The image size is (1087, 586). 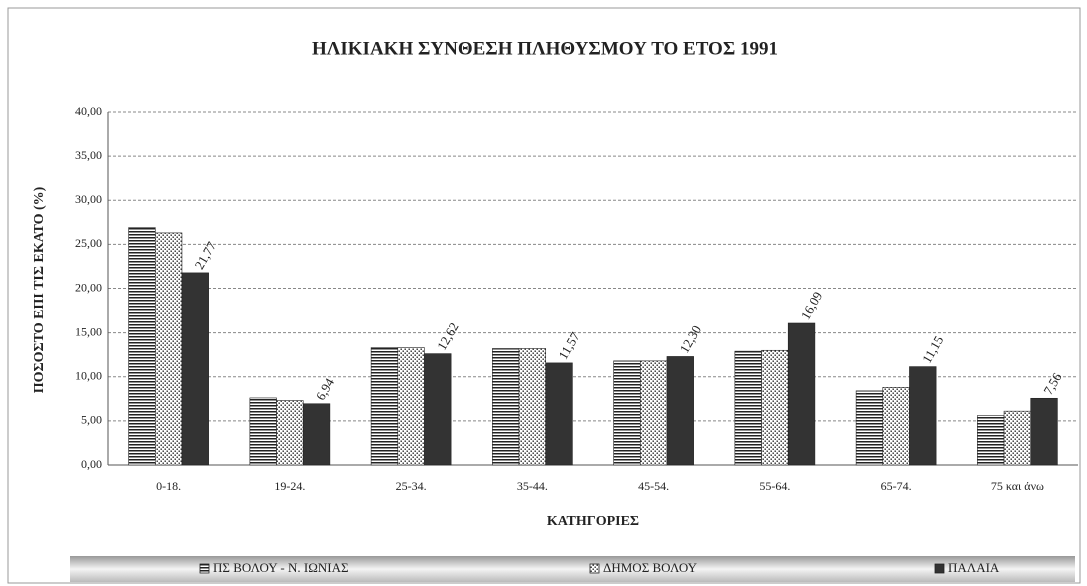 I want to click on y-tick-label: 25,00, so click(x=88, y=243).